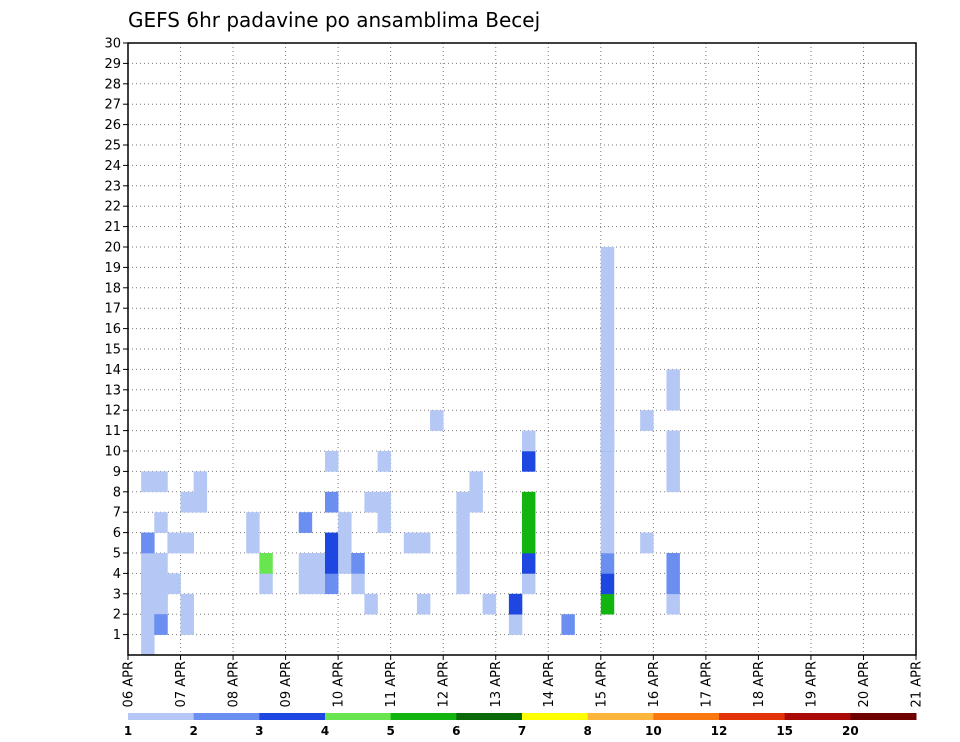 This screenshot has width=960, height=742. I want to click on legend-label: 20, so click(850, 731).